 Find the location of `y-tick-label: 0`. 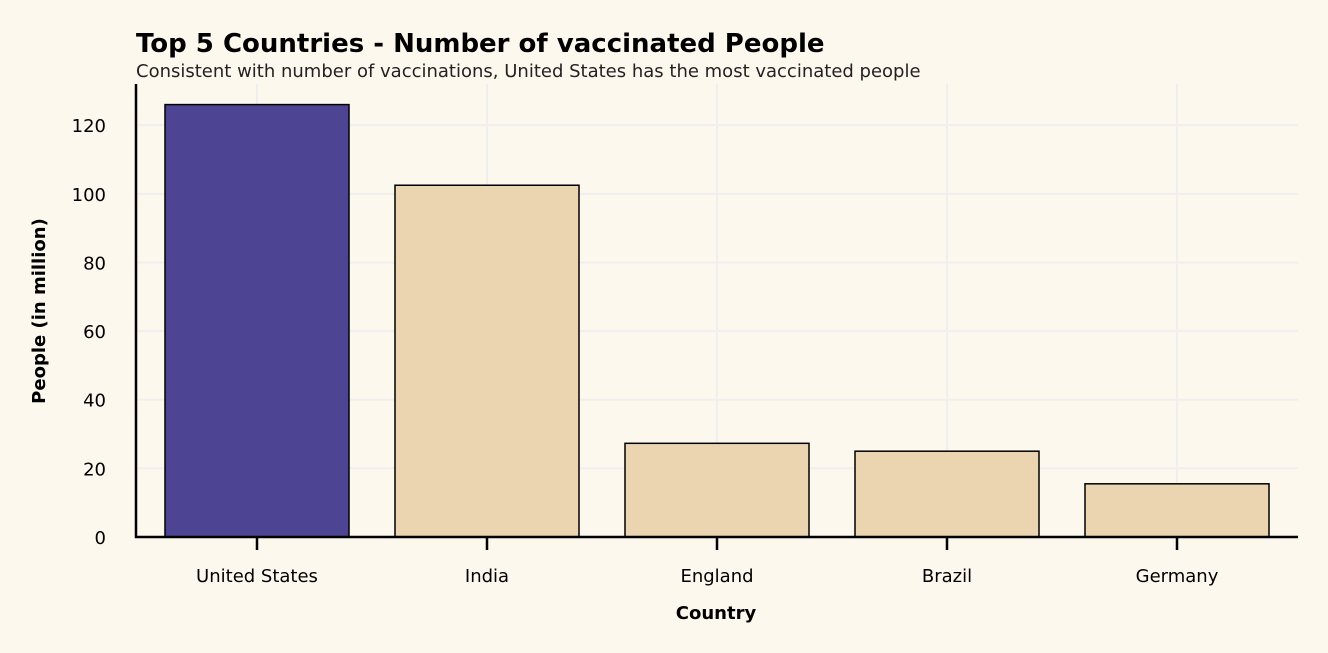

y-tick-label: 0 is located at coordinates (100, 538).